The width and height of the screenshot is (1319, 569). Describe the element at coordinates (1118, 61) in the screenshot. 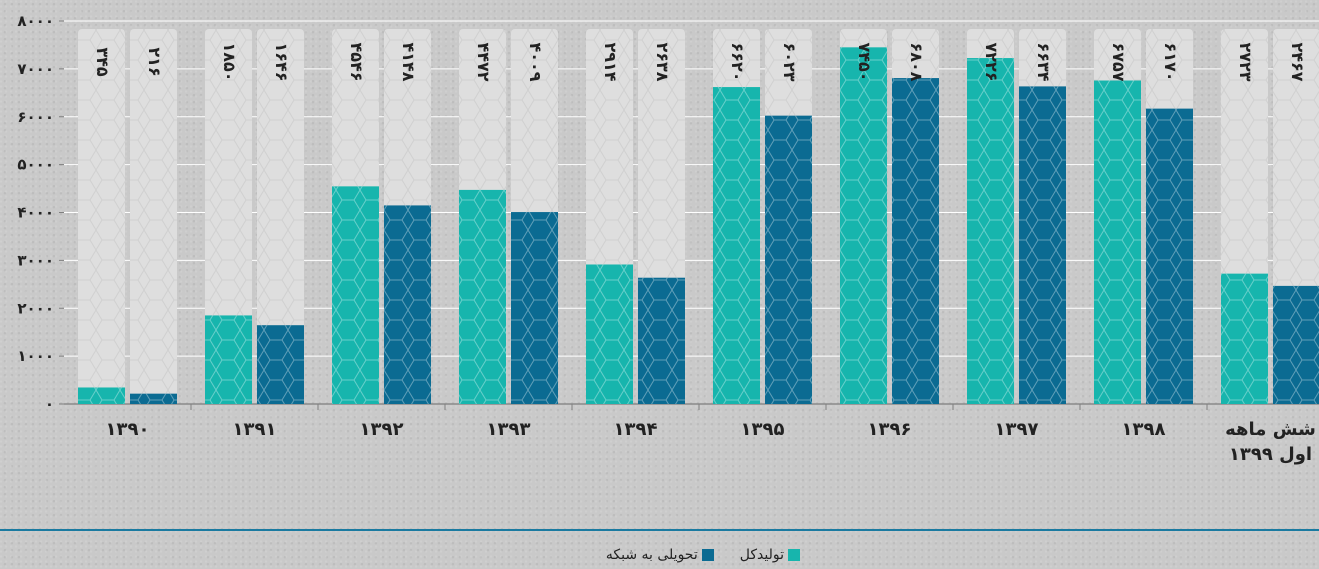

I see `data-label: ۶۷۵۷` at that location.